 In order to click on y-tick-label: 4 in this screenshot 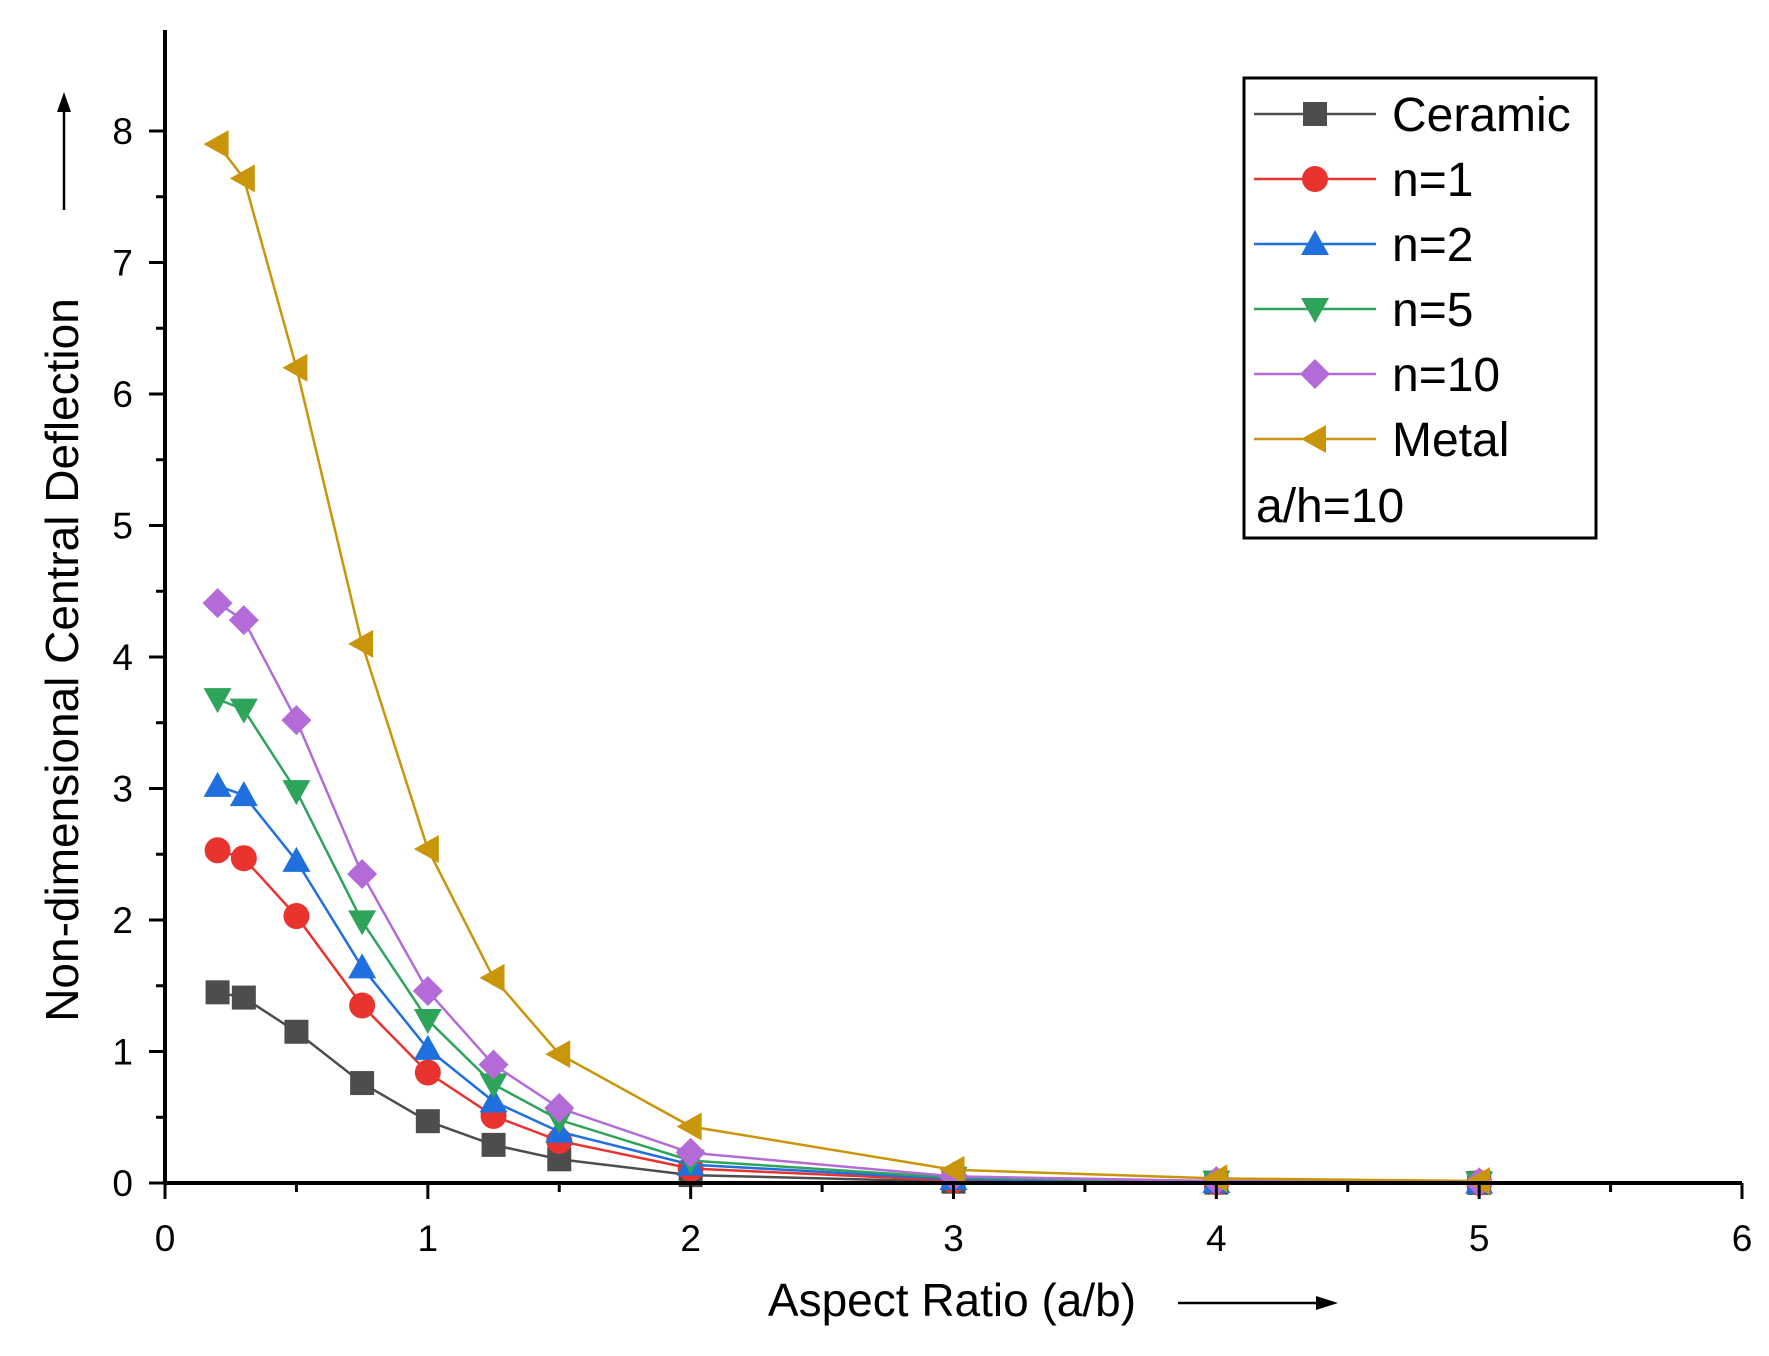, I will do `click(122, 657)`.